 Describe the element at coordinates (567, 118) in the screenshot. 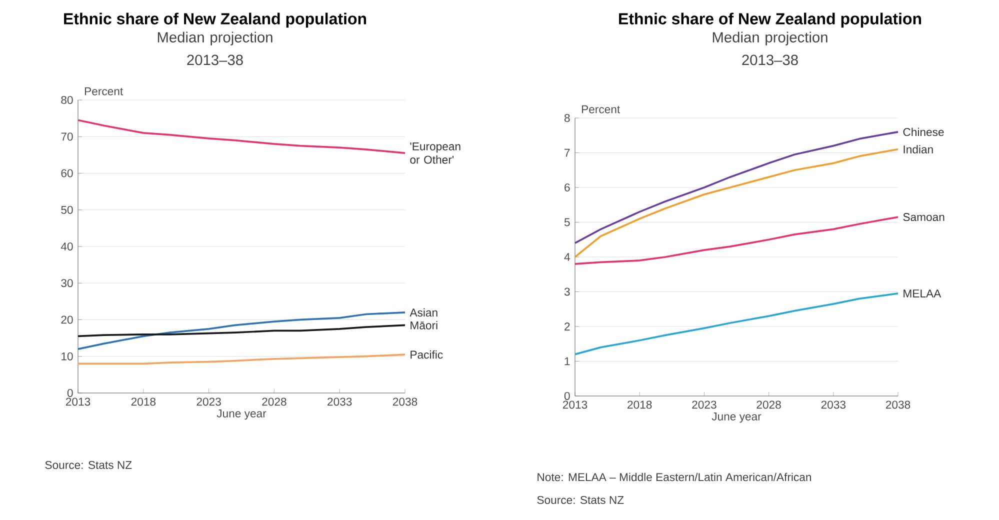

I see `y-tick-label: 8` at that location.